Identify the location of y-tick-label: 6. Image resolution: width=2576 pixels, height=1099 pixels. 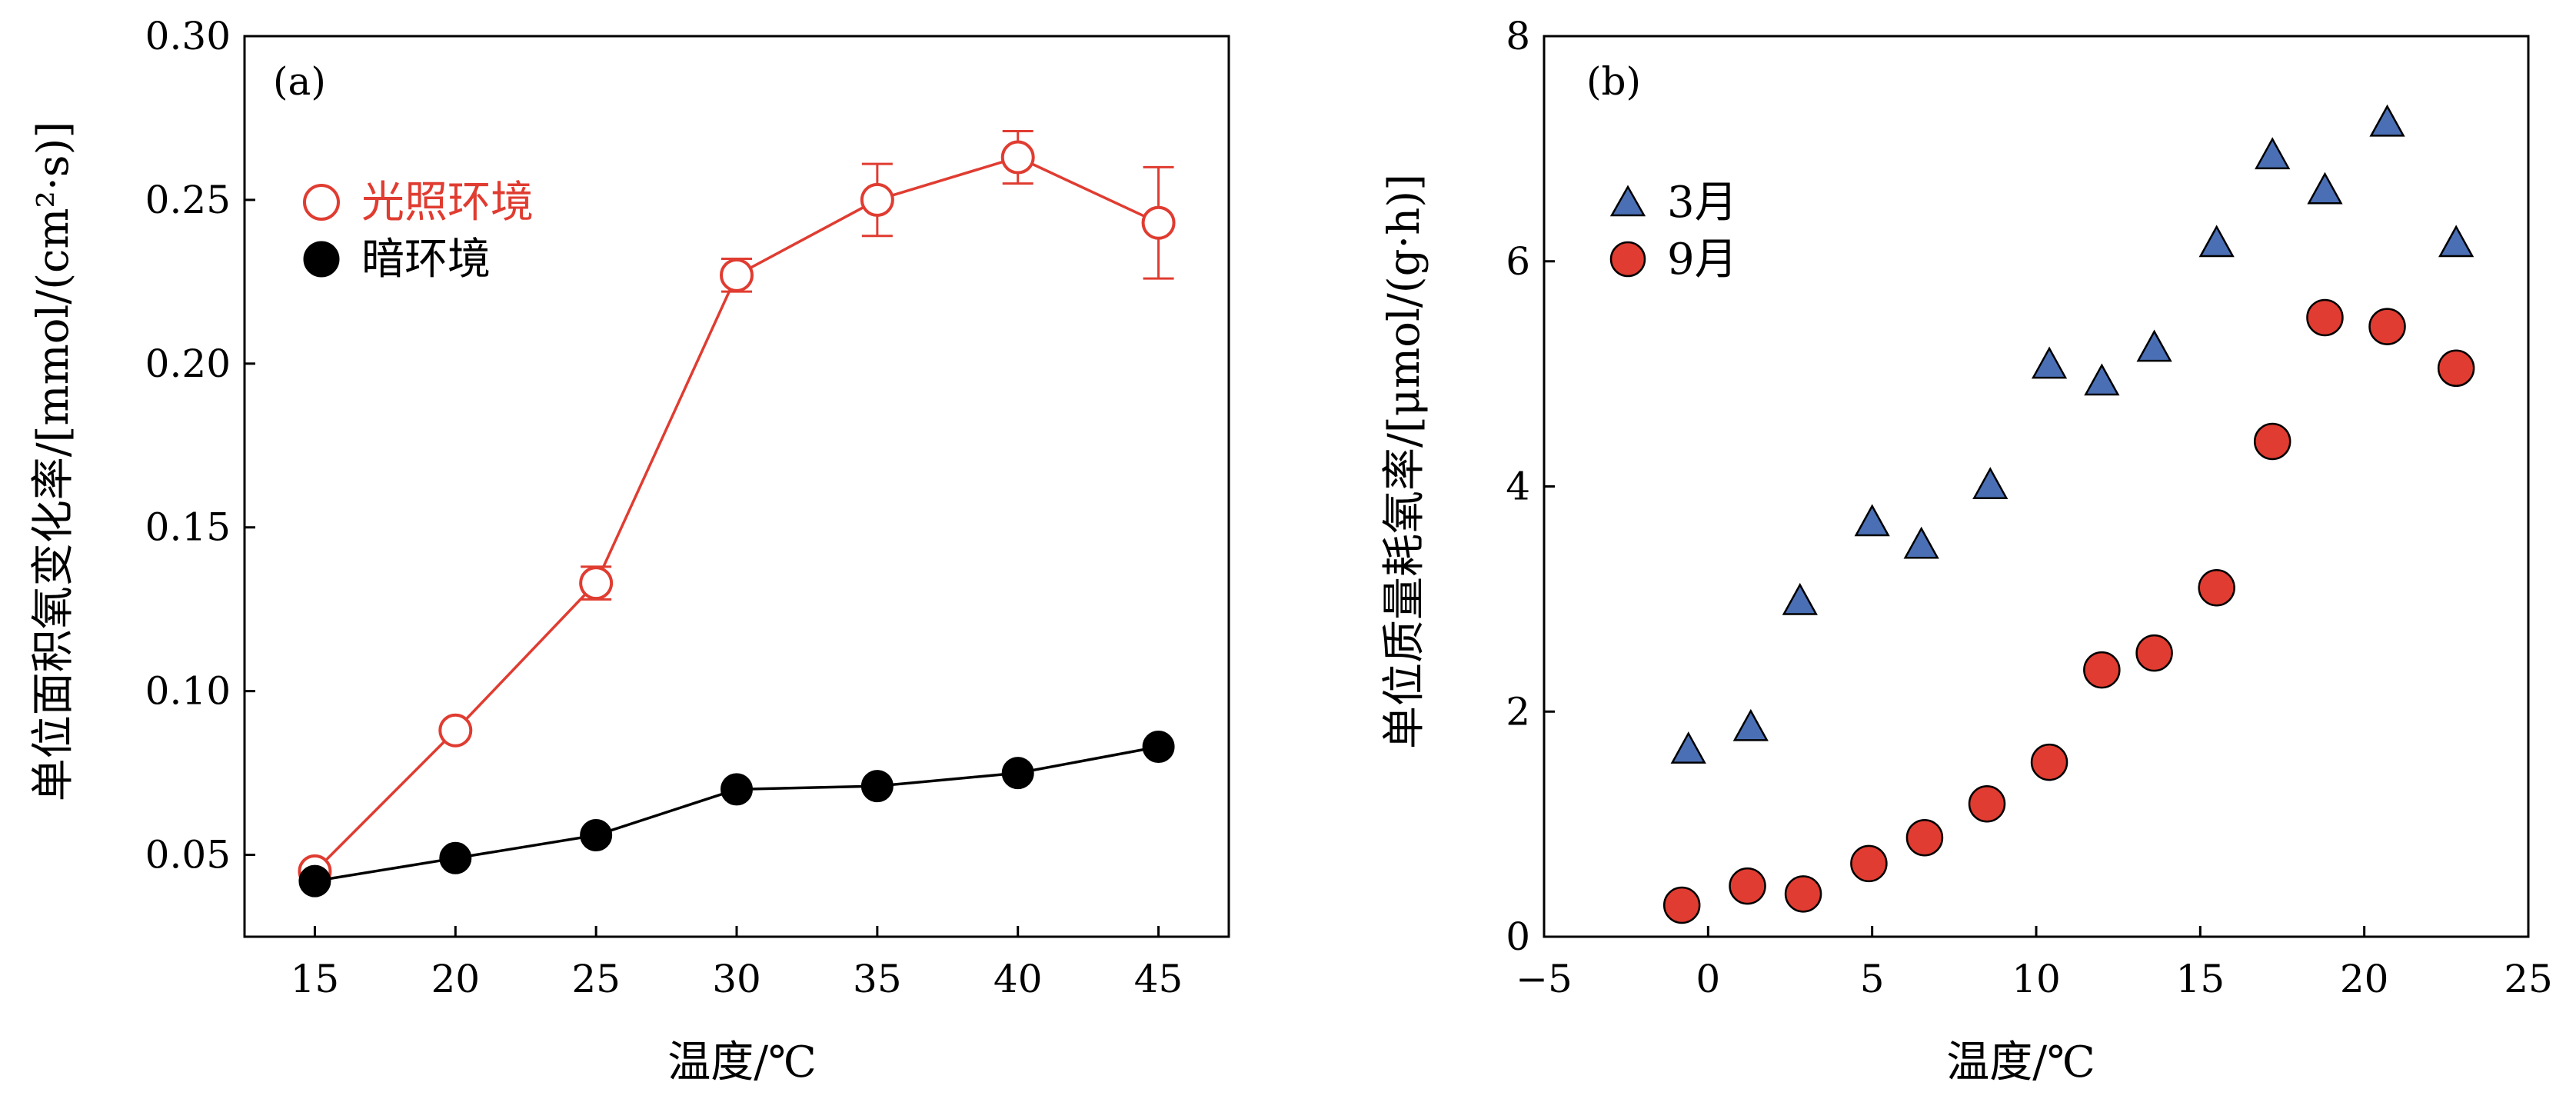
(1518, 261).